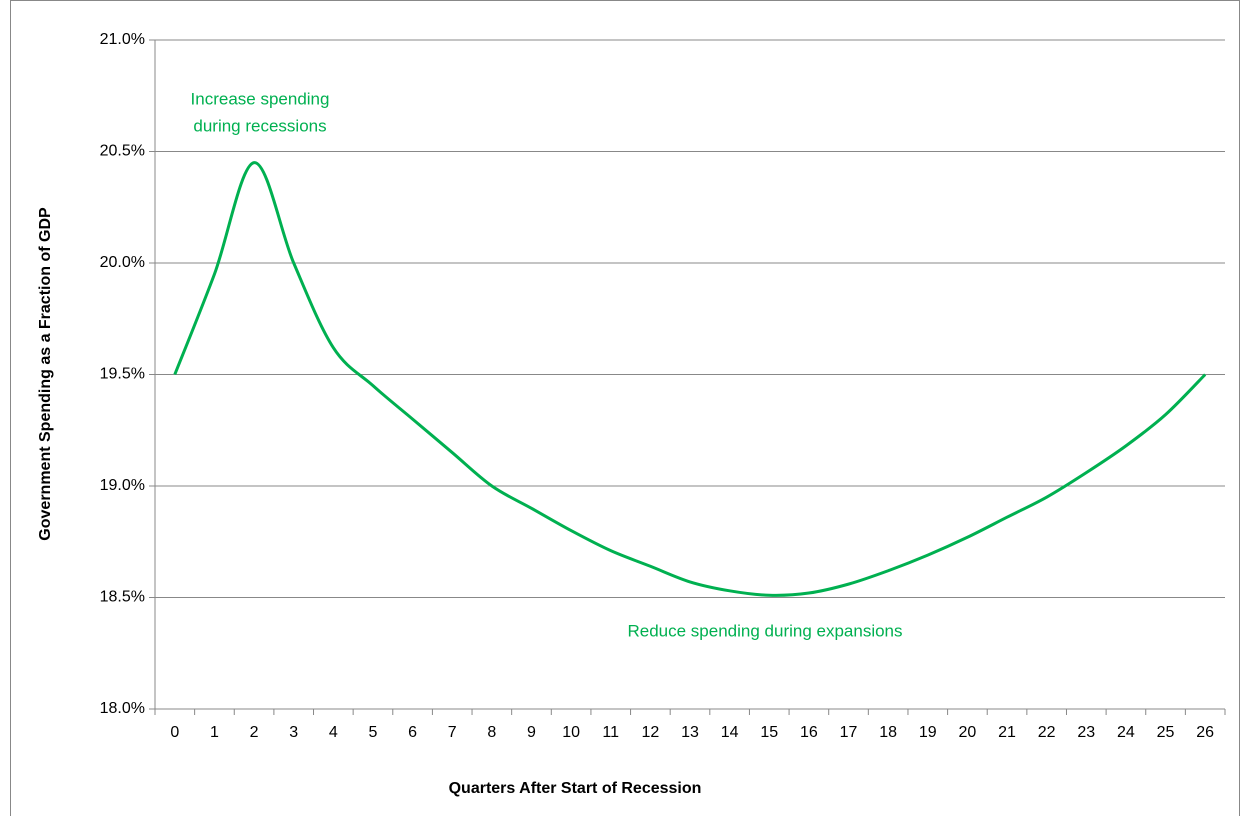 This screenshot has width=1244, height=821. Describe the element at coordinates (122, 374) in the screenshot. I see `y-tick-label: 19.5%` at that location.